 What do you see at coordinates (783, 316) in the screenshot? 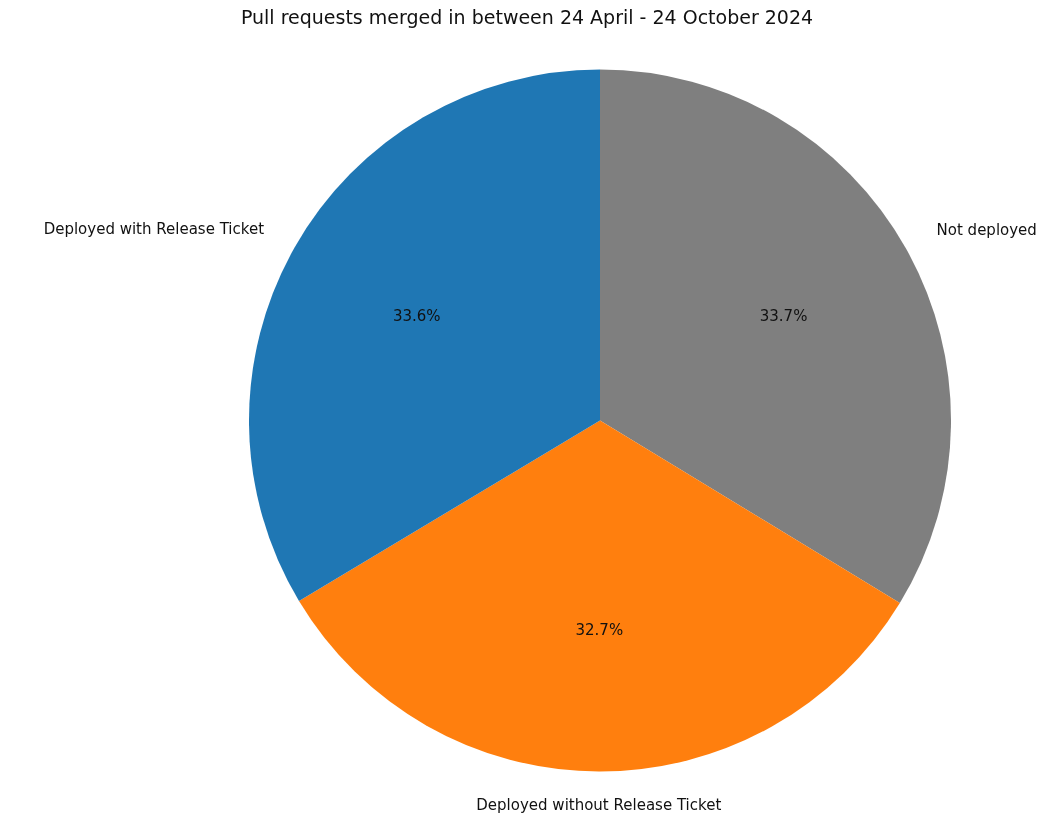
I see `data-label: 33.7%` at bounding box center [783, 316].